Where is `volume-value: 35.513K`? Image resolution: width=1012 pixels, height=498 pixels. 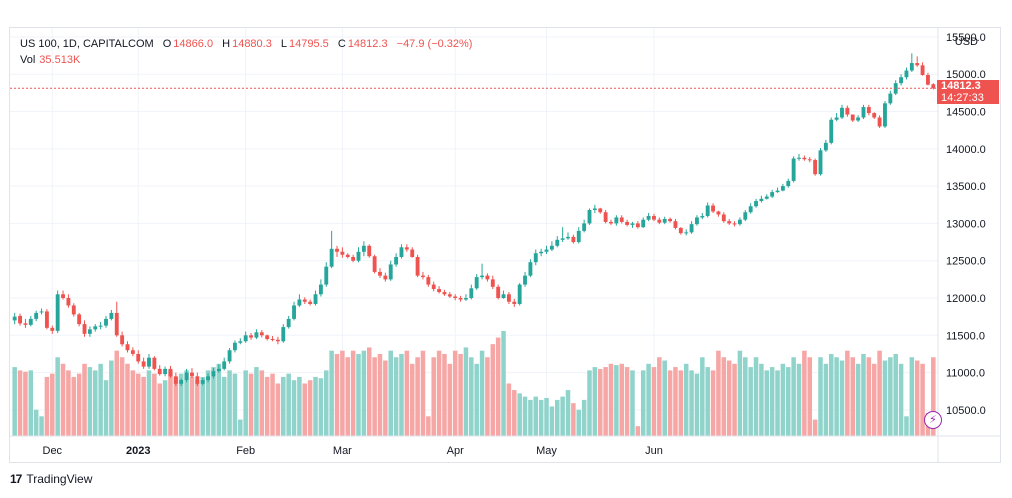 volume-value: 35.513K is located at coordinates (60, 60).